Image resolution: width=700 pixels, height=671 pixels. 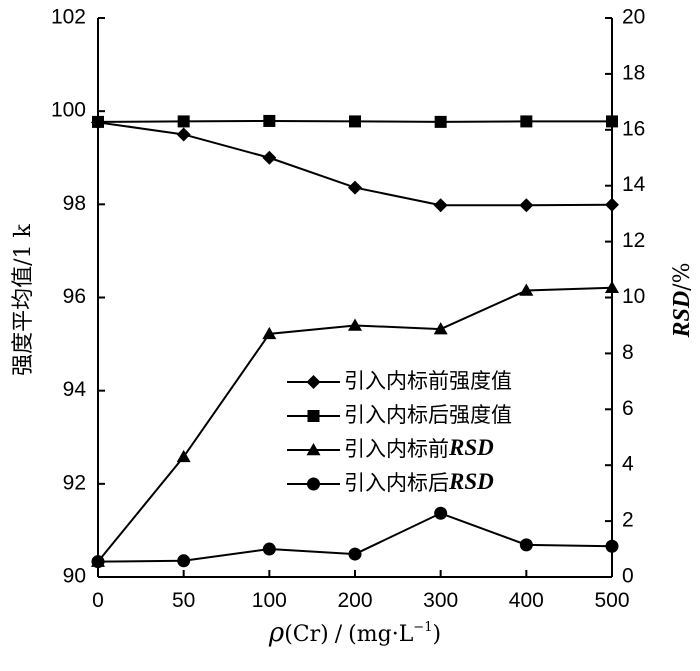 What do you see at coordinates (436, 634) in the screenshot?
I see `x-axis-label-unit-close: )` at bounding box center [436, 634].